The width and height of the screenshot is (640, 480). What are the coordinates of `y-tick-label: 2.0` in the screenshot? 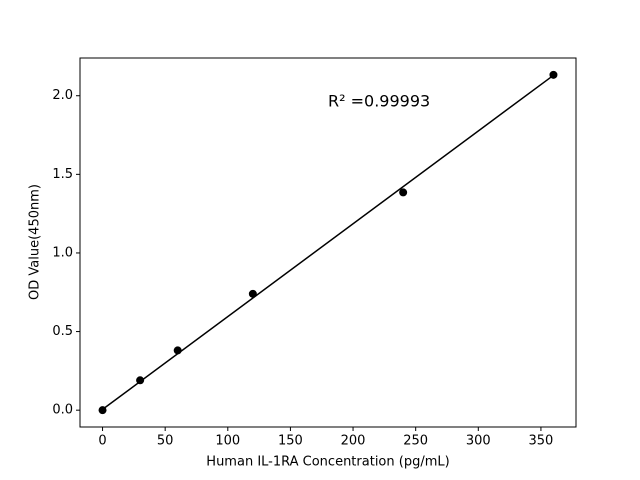 It's located at (62, 95).